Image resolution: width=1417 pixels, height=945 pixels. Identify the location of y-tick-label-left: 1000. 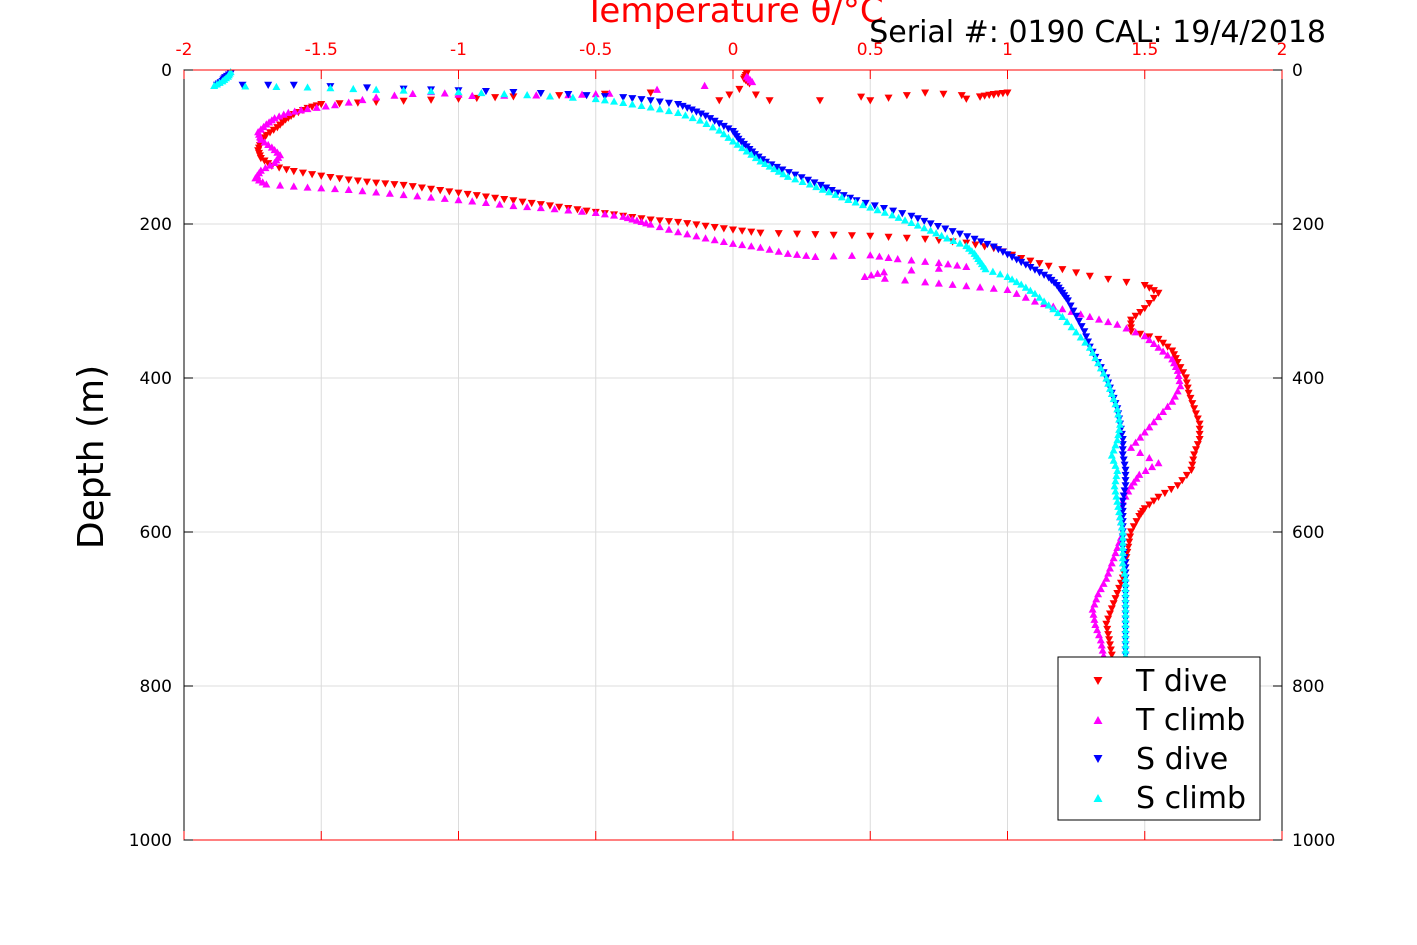
(150, 841).